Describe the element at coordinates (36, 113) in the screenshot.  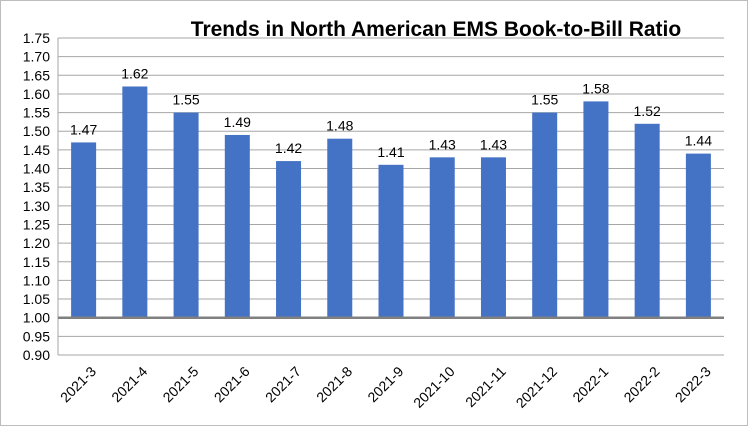
I see `y-tick-label: 1.55` at that location.